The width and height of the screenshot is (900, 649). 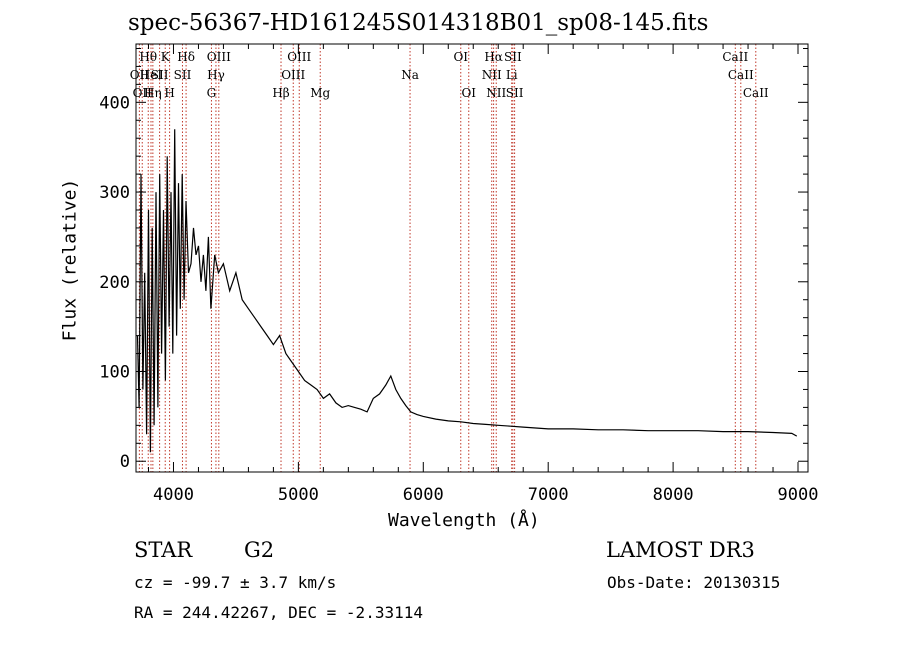 I want to click on line-label-hθ: Hθ, so click(x=148, y=57).